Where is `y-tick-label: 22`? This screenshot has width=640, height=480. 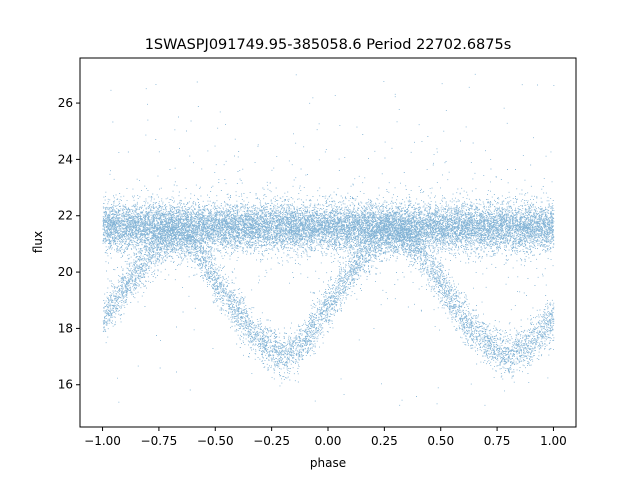 y-tick-label: 22 is located at coordinates (65, 216).